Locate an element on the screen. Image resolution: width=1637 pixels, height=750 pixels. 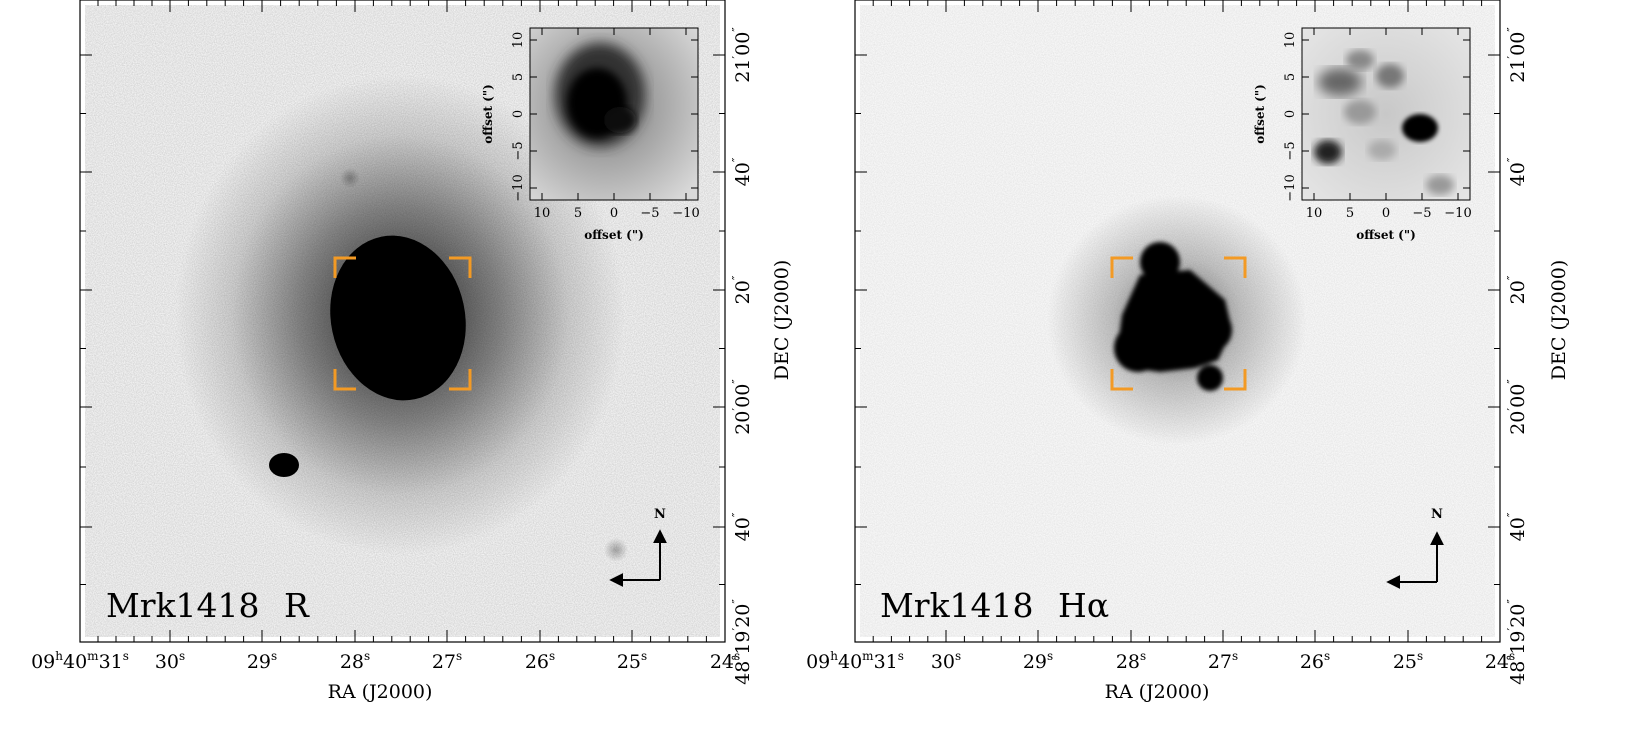
panel-label-band: R is located at coordinates (297, 605).